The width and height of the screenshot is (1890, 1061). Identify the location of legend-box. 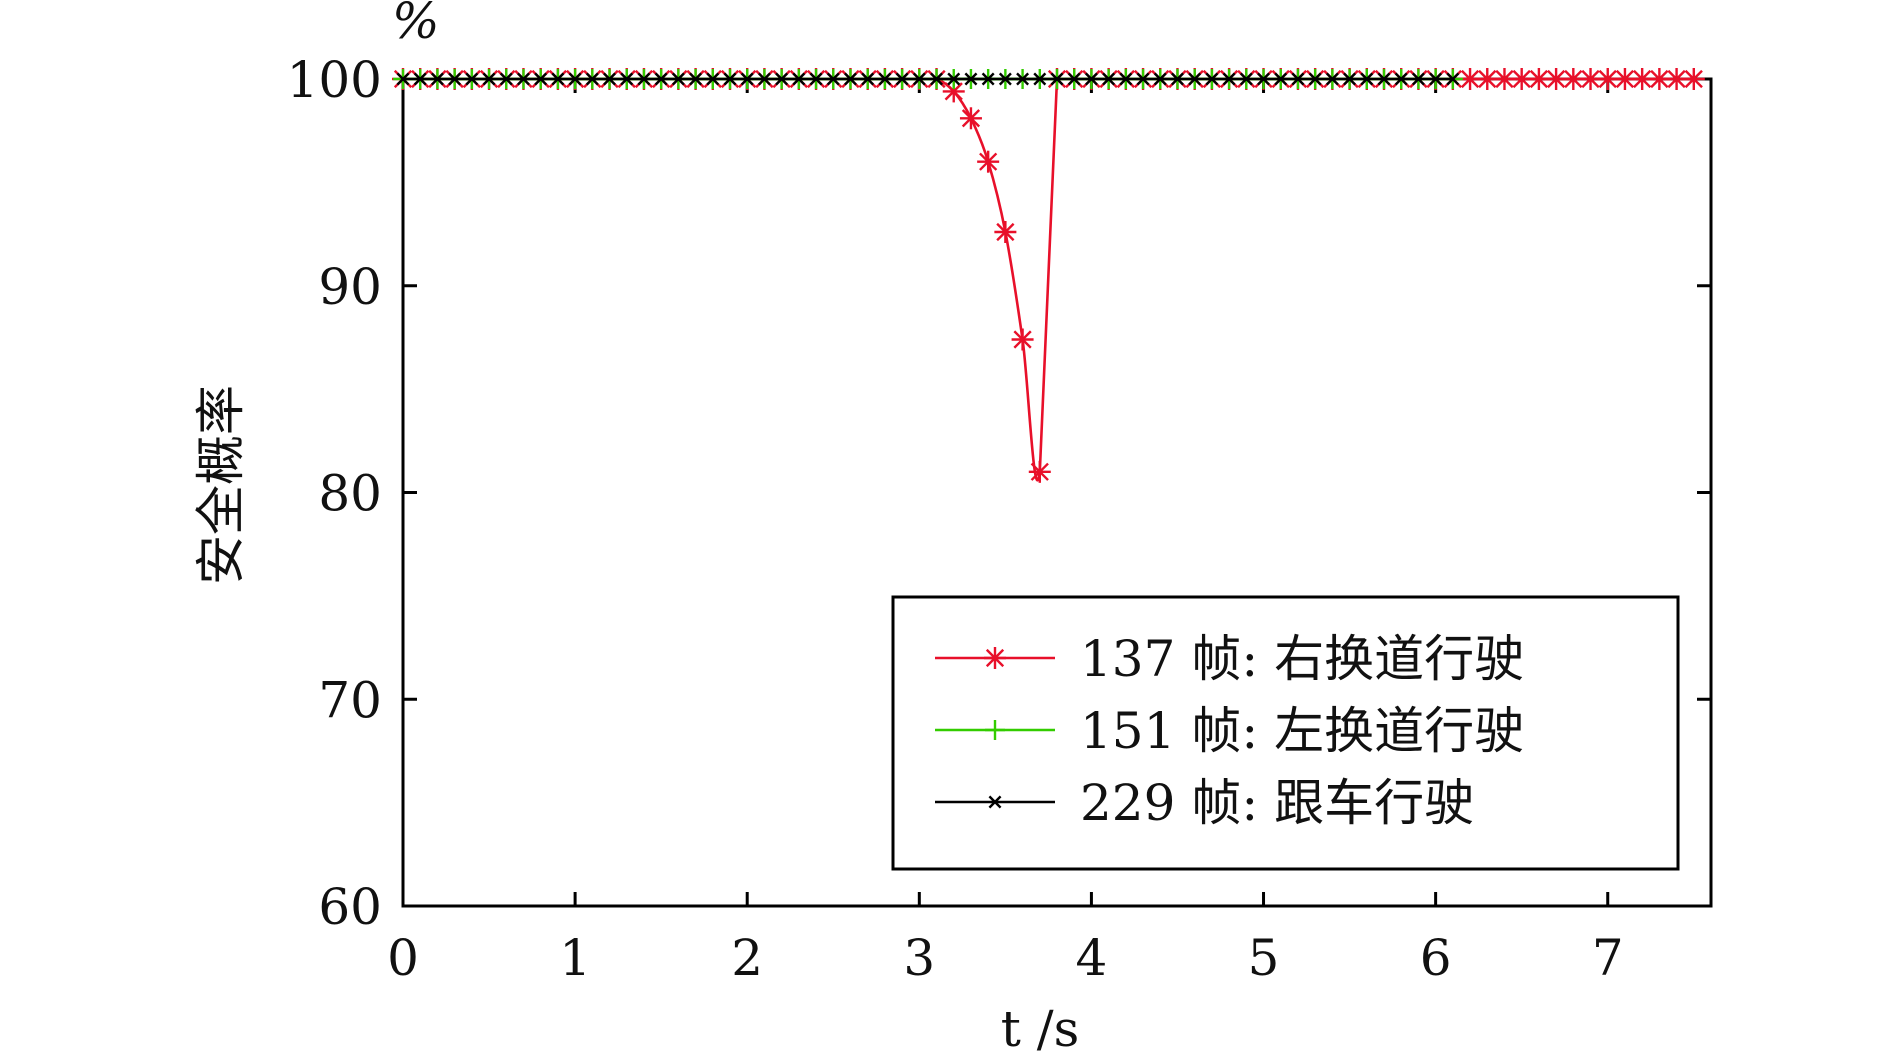
(1285, 733).